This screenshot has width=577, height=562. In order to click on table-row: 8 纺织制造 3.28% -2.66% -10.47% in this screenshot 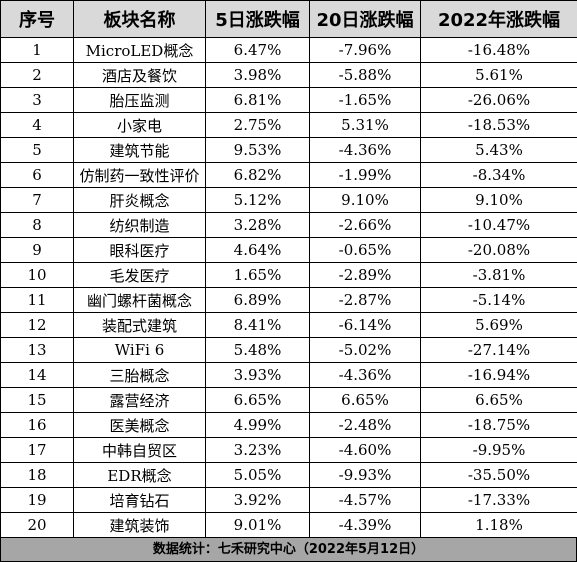, I will do `click(288, 225)`.